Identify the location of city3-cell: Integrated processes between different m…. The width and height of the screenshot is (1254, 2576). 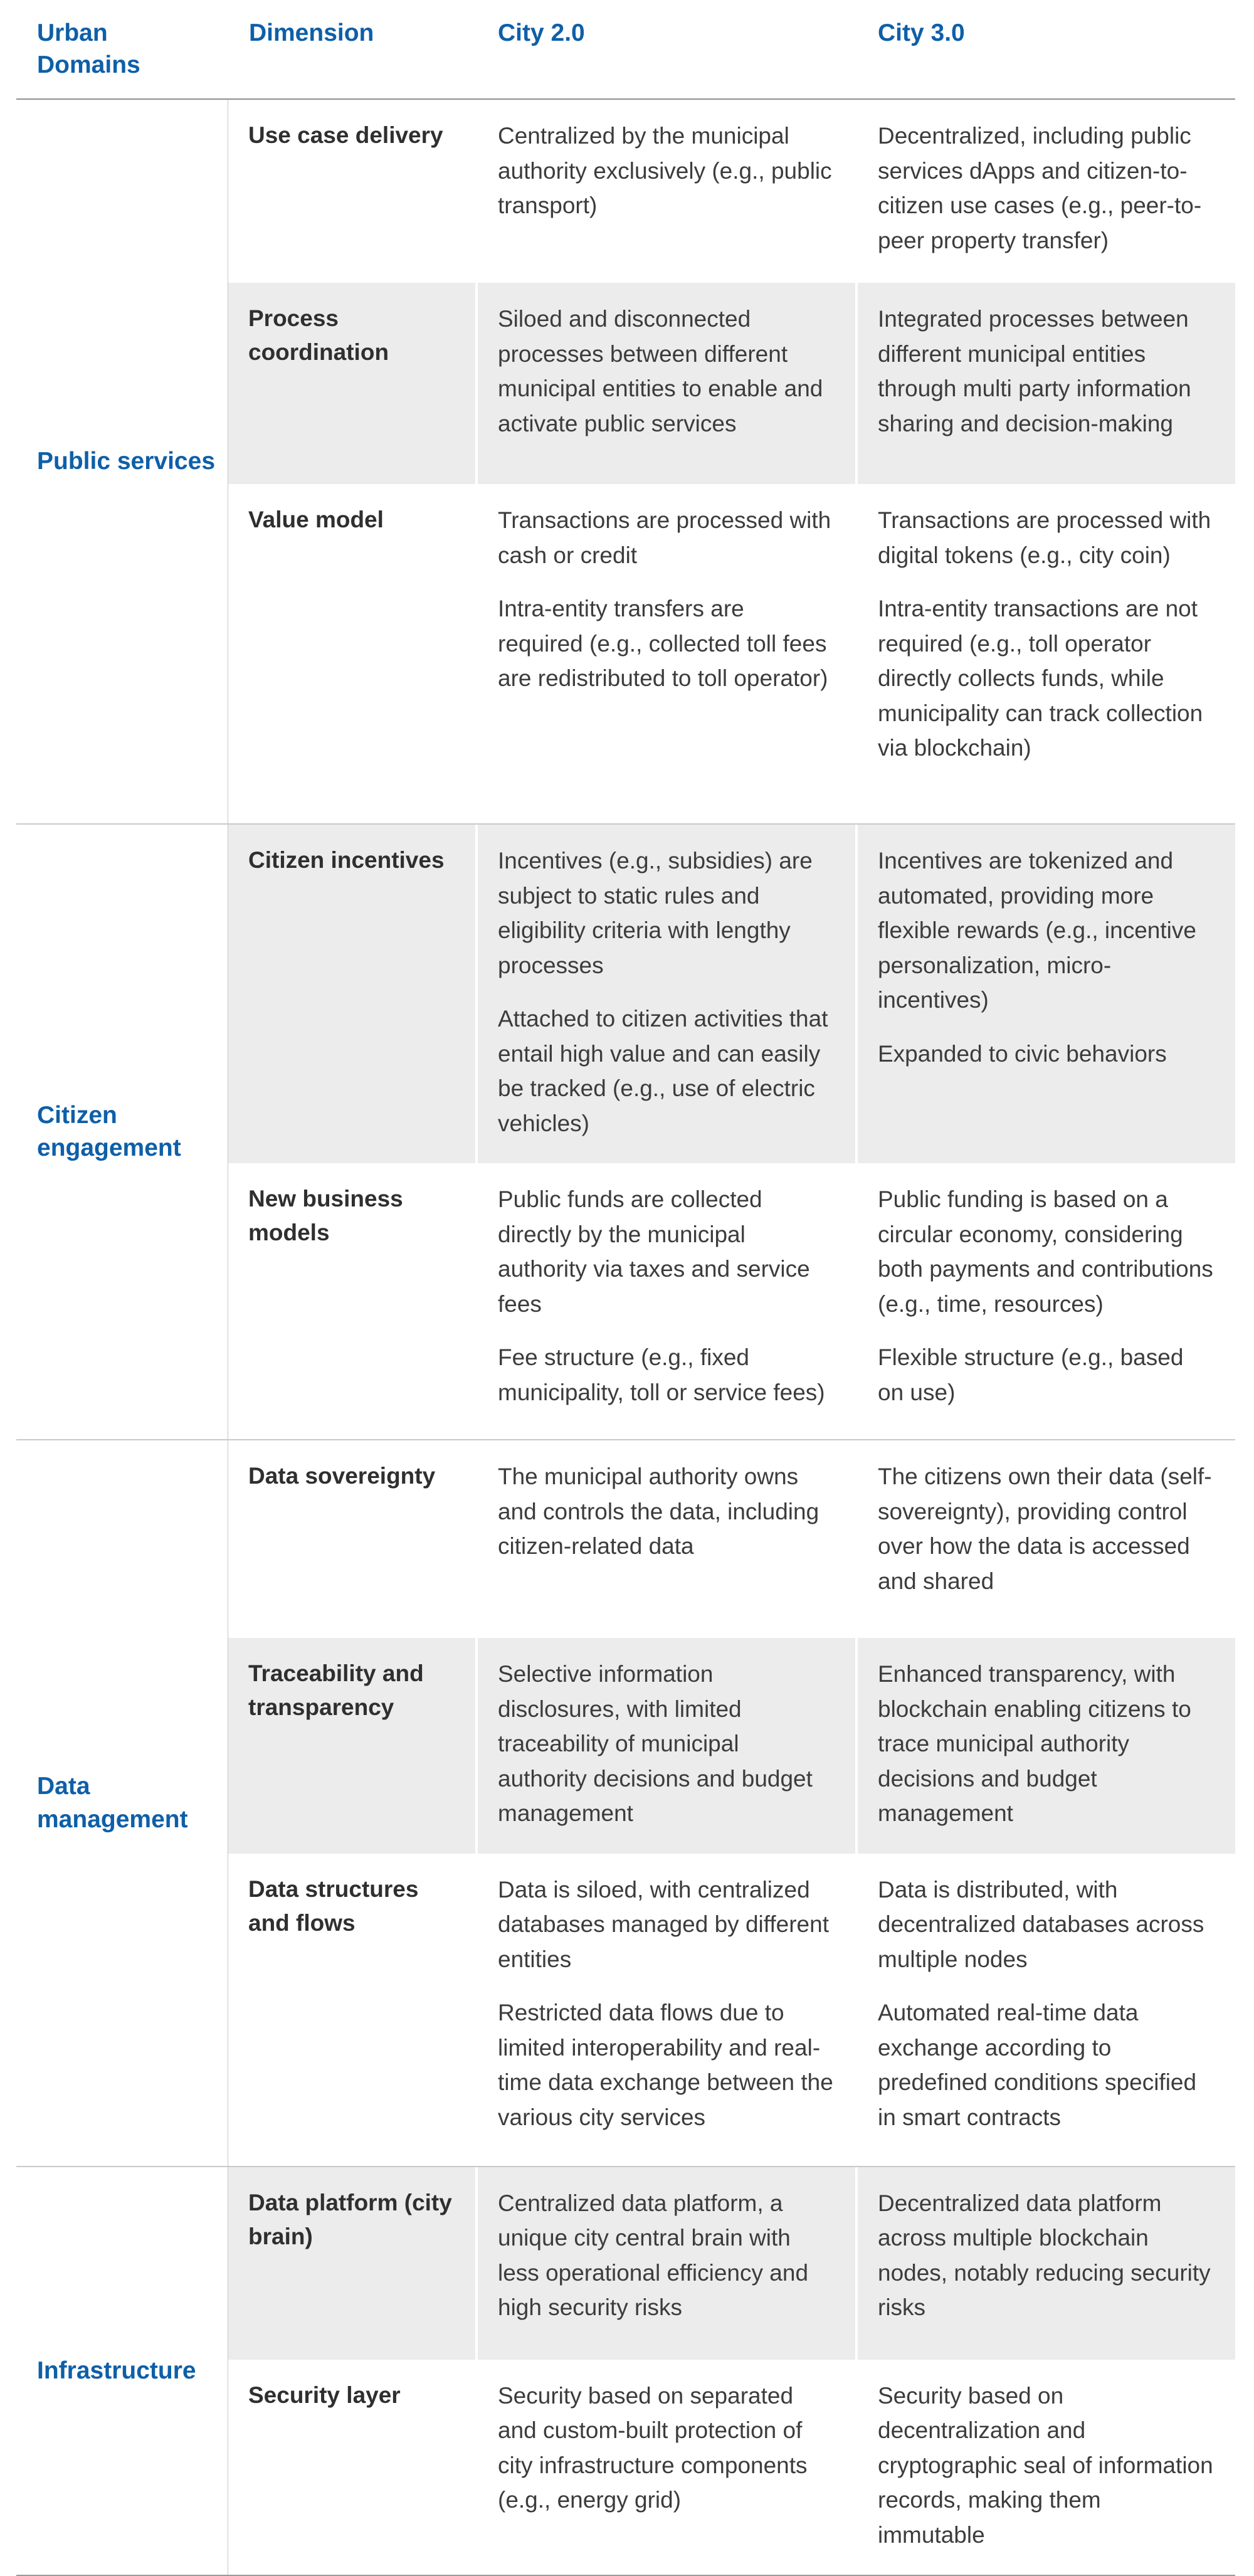
(1045, 384).